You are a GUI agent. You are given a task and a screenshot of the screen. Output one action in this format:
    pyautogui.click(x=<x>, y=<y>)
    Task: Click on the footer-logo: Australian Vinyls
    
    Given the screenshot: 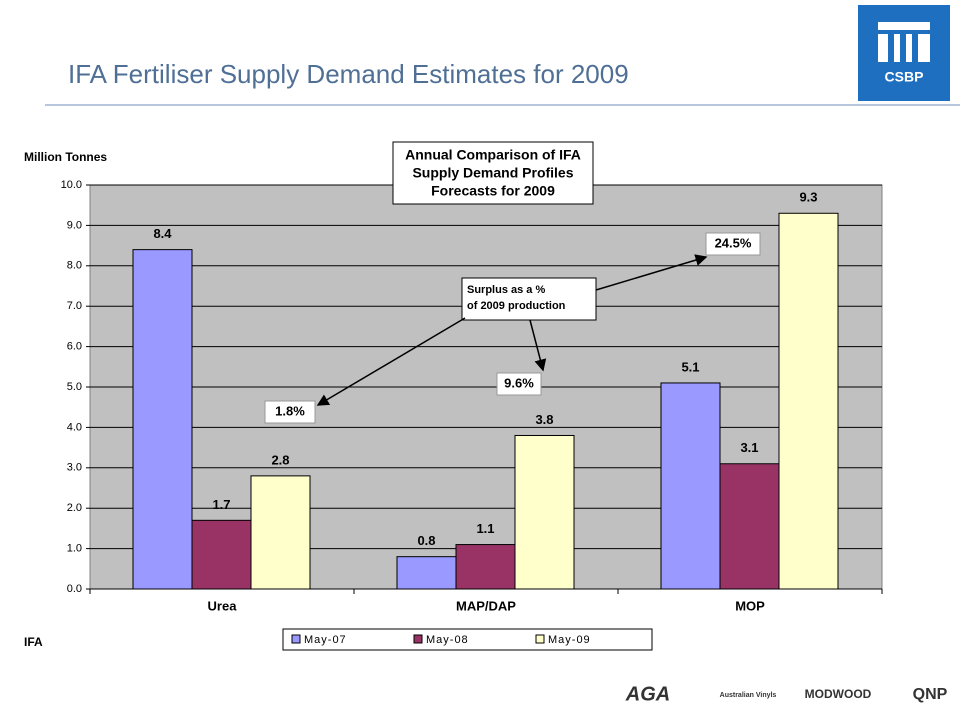 What is the action you would take?
    pyautogui.click(x=748, y=695)
    